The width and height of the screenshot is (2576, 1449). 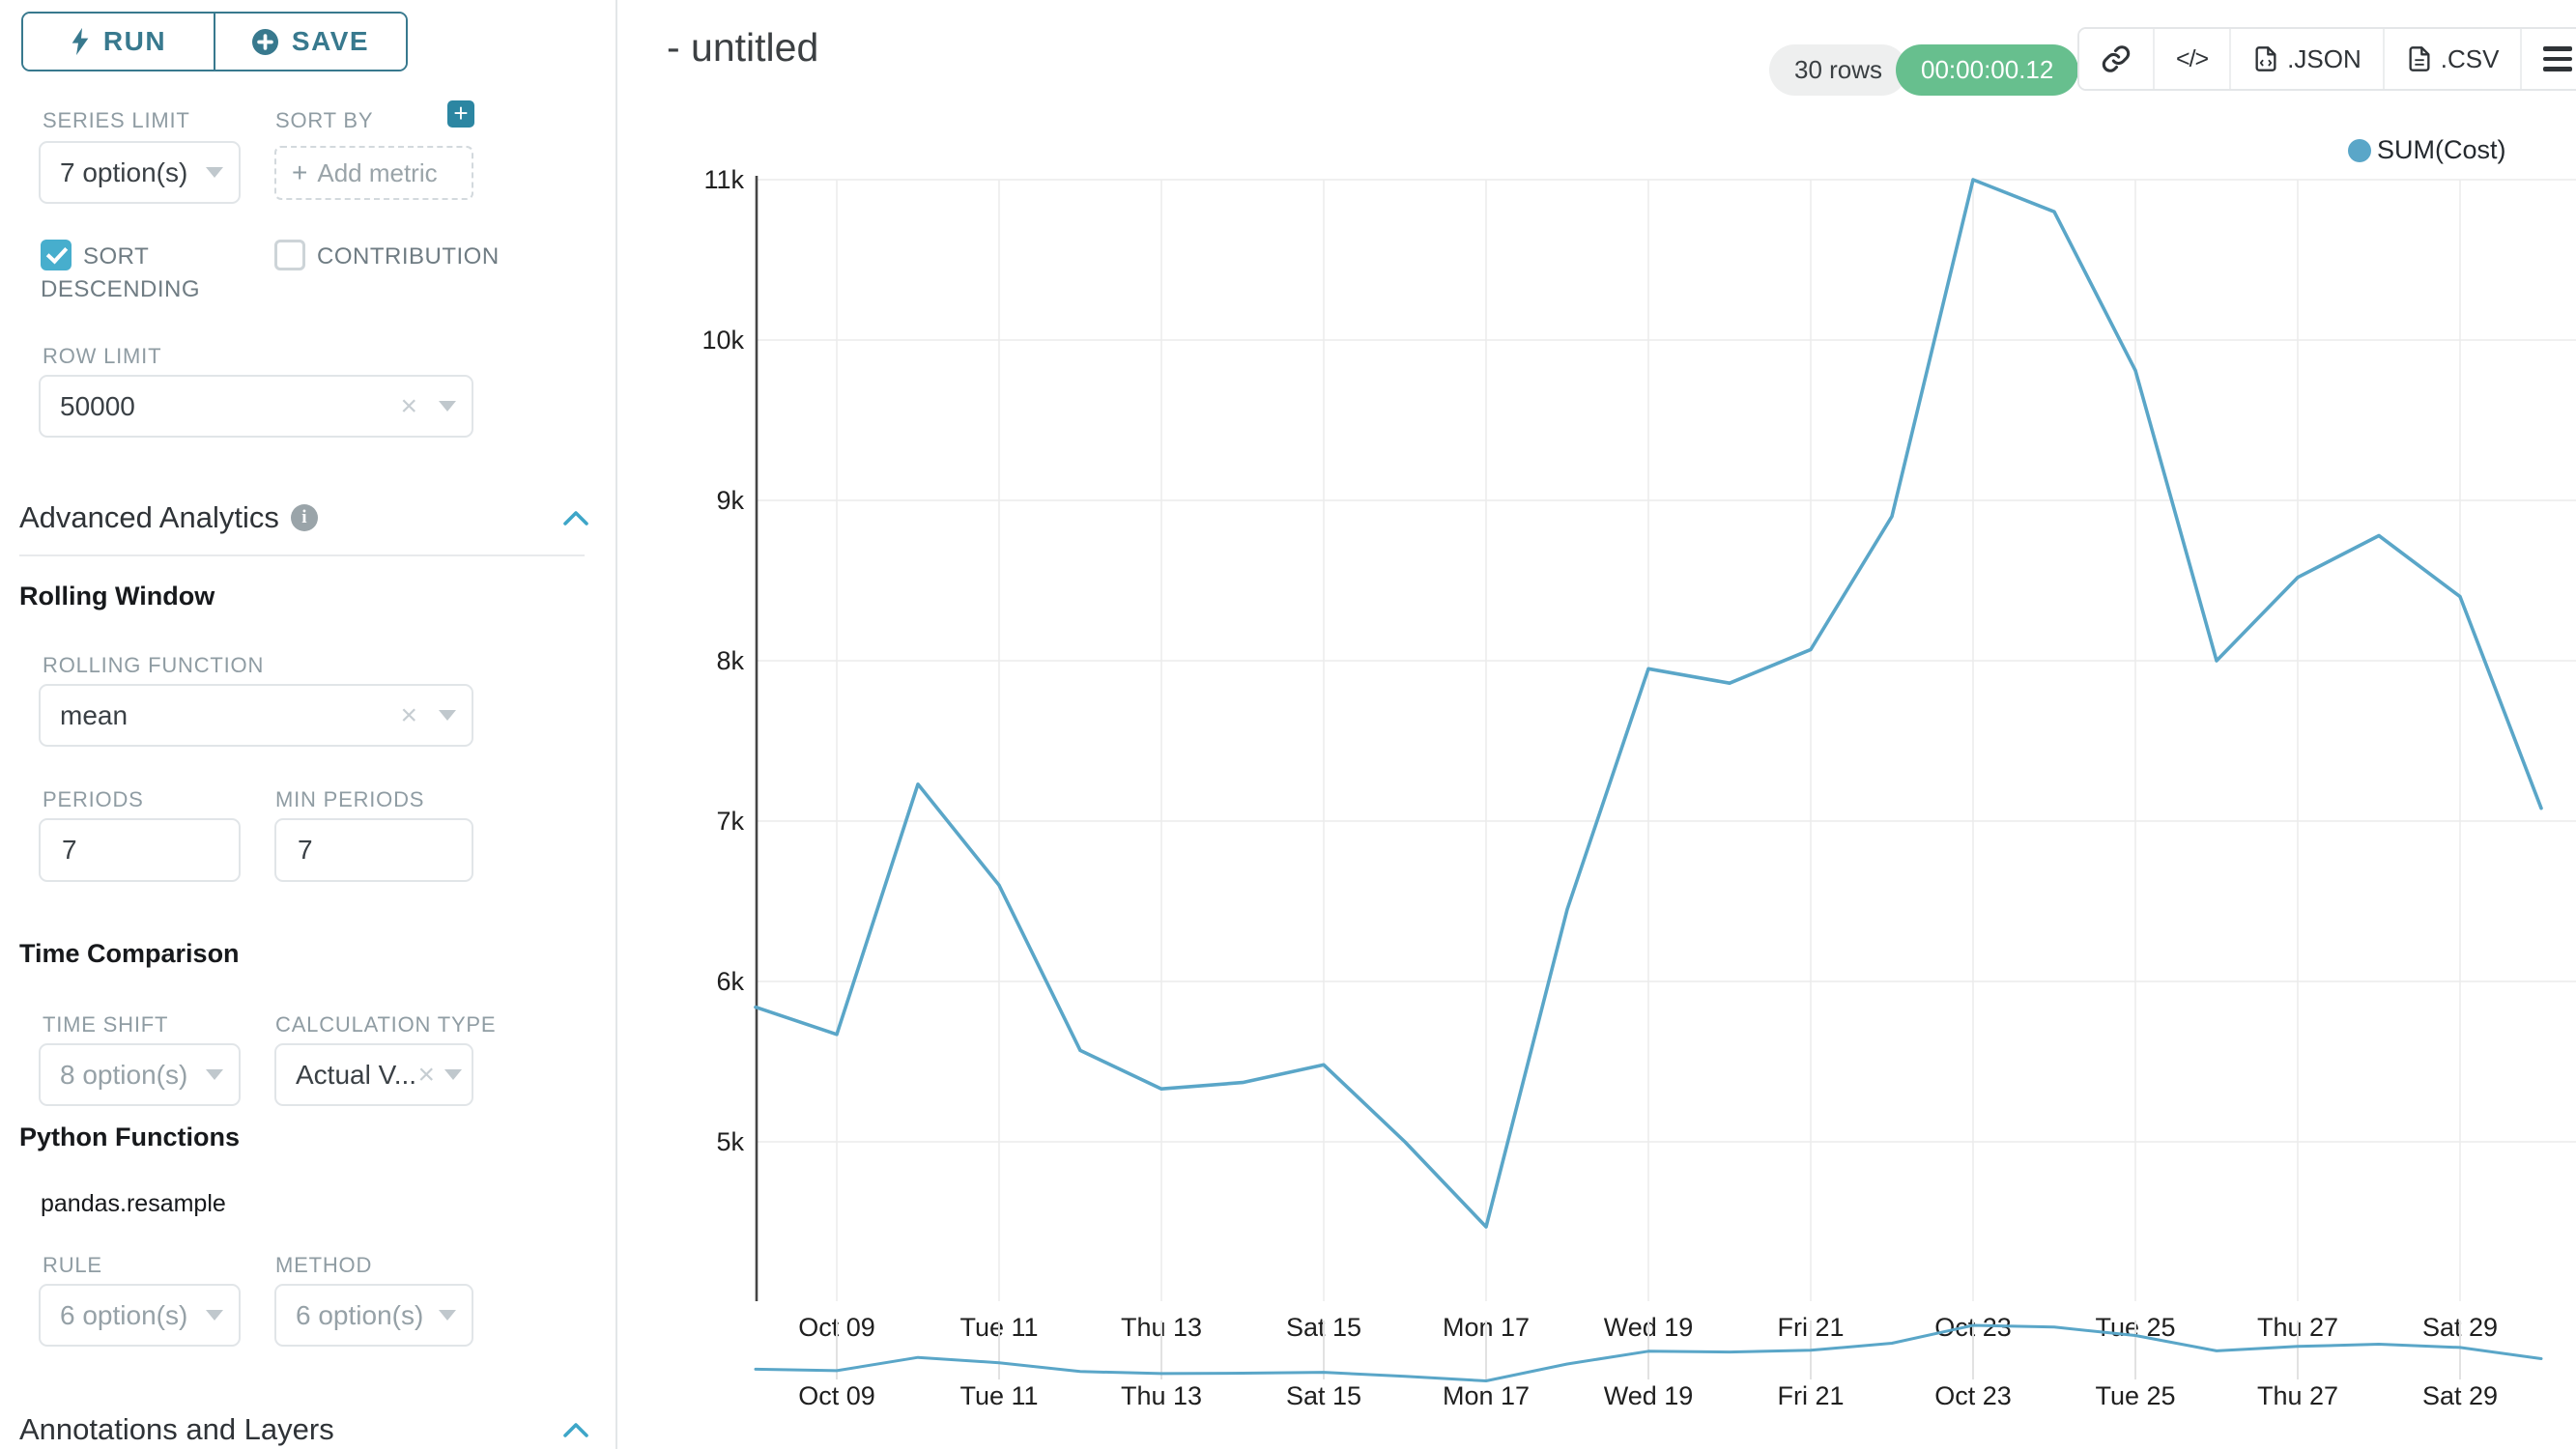 I want to click on run-button: RUN, so click(x=119, y=42).